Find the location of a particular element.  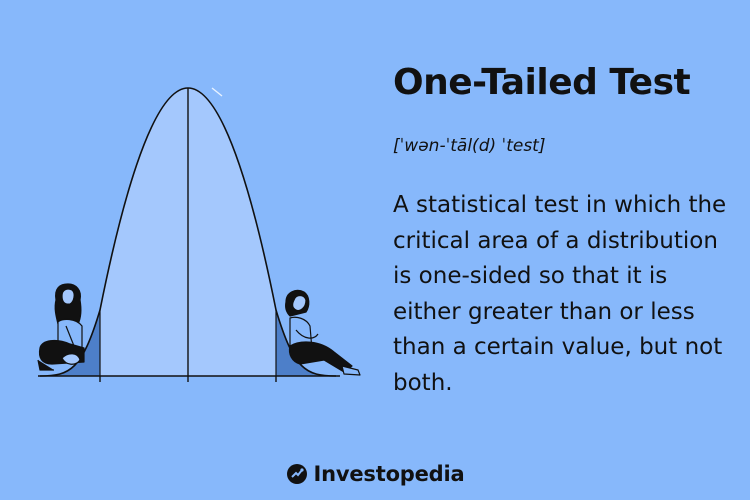

sparkle-mark is located at coordinates (217, 92).